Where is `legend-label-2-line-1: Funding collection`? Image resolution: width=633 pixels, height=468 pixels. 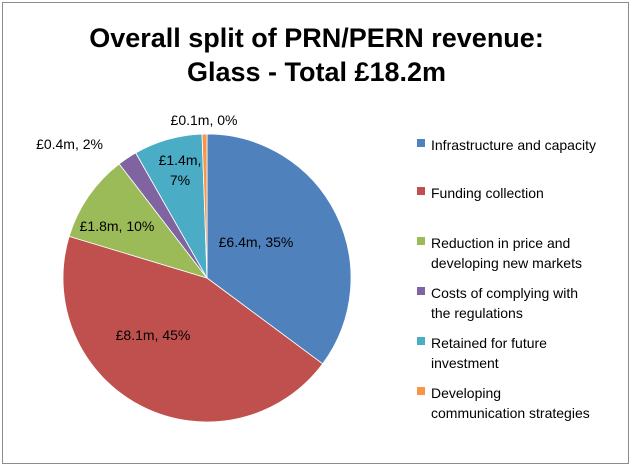 legend-label-2-line-1: Funding collection is located at coordinates (487, 193).